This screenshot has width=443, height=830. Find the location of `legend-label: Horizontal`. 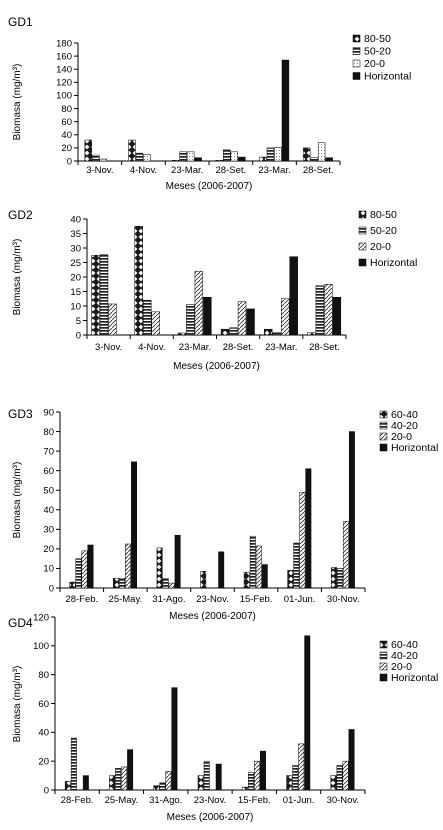

legend-label: Horizontal is located at coordinates (387, 77).